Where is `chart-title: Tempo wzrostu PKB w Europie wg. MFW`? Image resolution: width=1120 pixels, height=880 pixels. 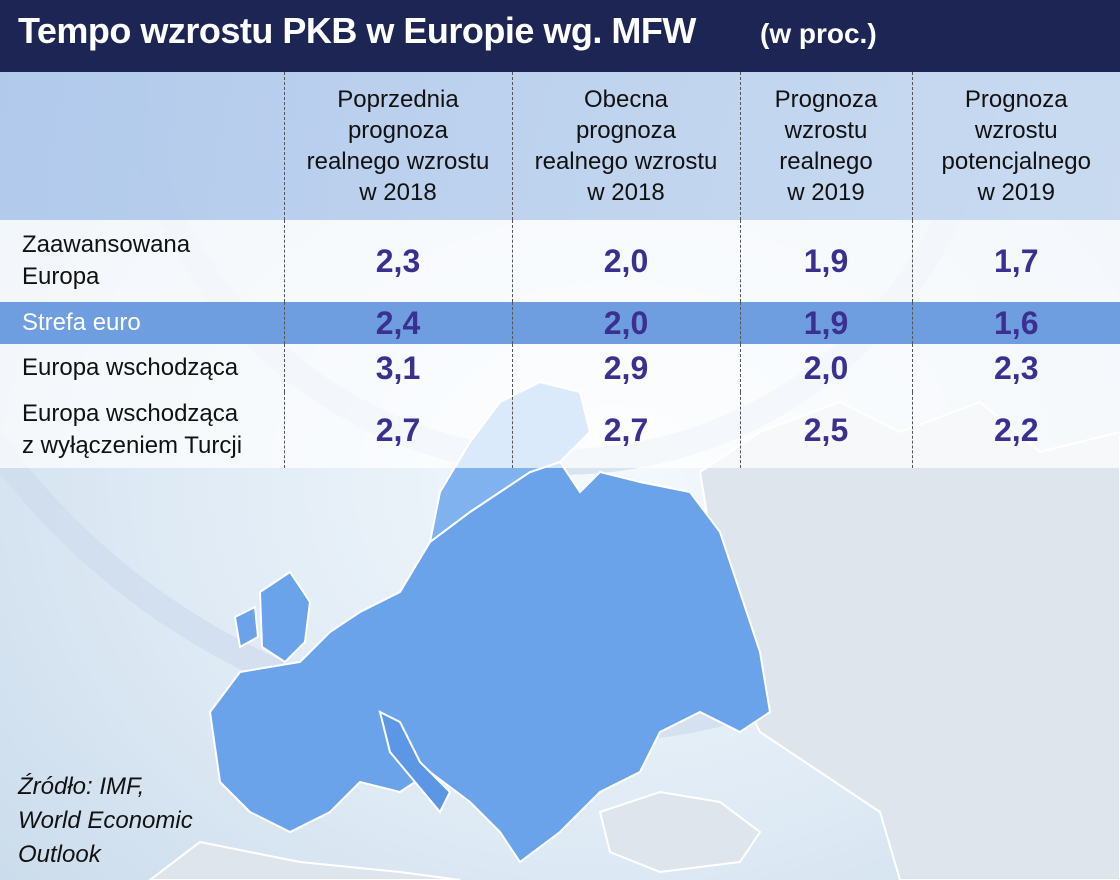 chart-title: Tempo wzrostu PKB w Europie wg. MFW is located at coordinates (357, 30).